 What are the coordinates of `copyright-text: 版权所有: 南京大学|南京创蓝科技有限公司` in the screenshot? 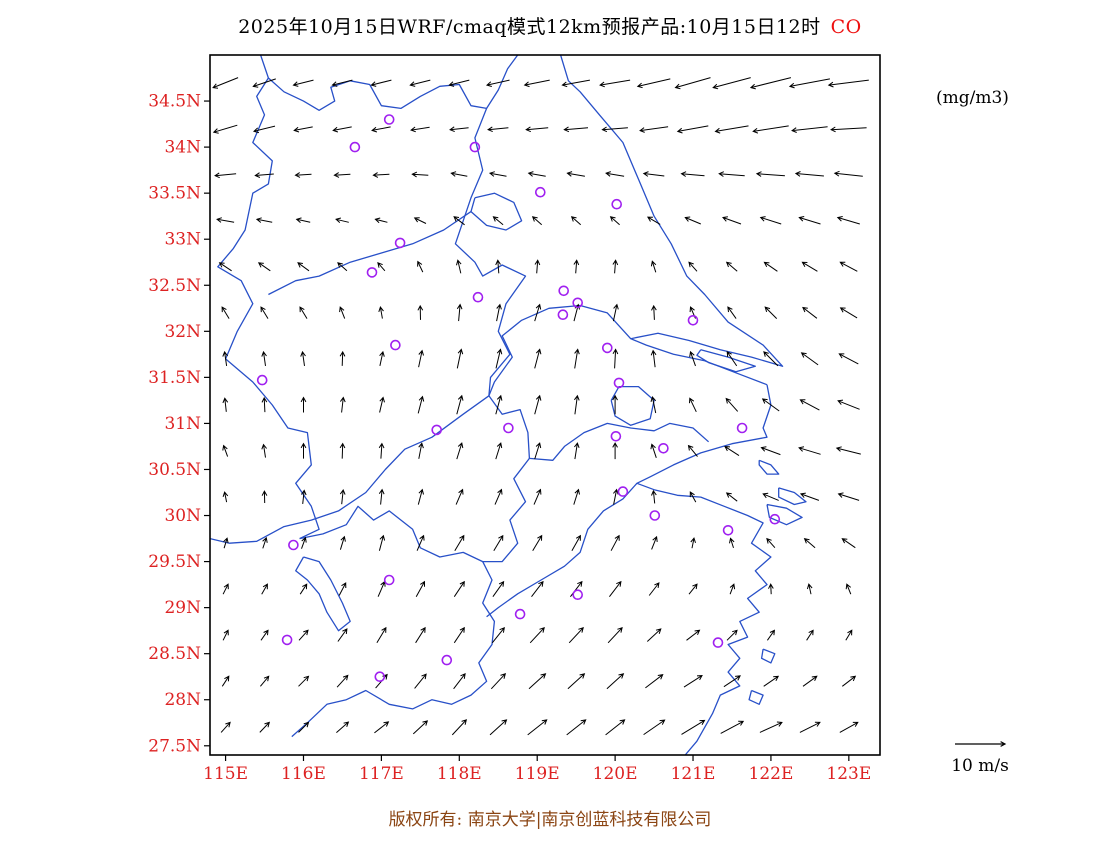 It's located at (550, 820).